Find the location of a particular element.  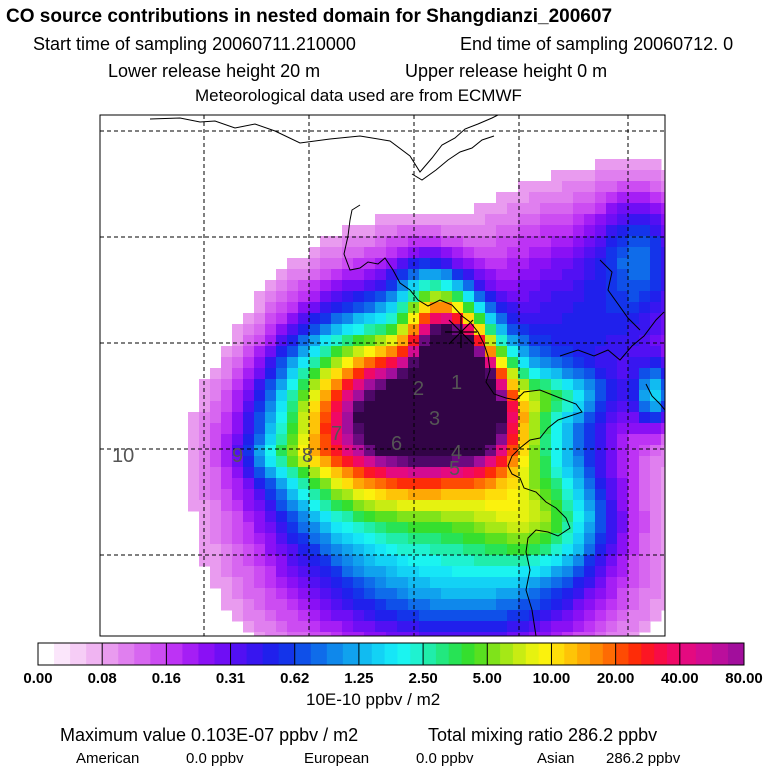

coast-bohai-north is located at coordinates (453, 158).